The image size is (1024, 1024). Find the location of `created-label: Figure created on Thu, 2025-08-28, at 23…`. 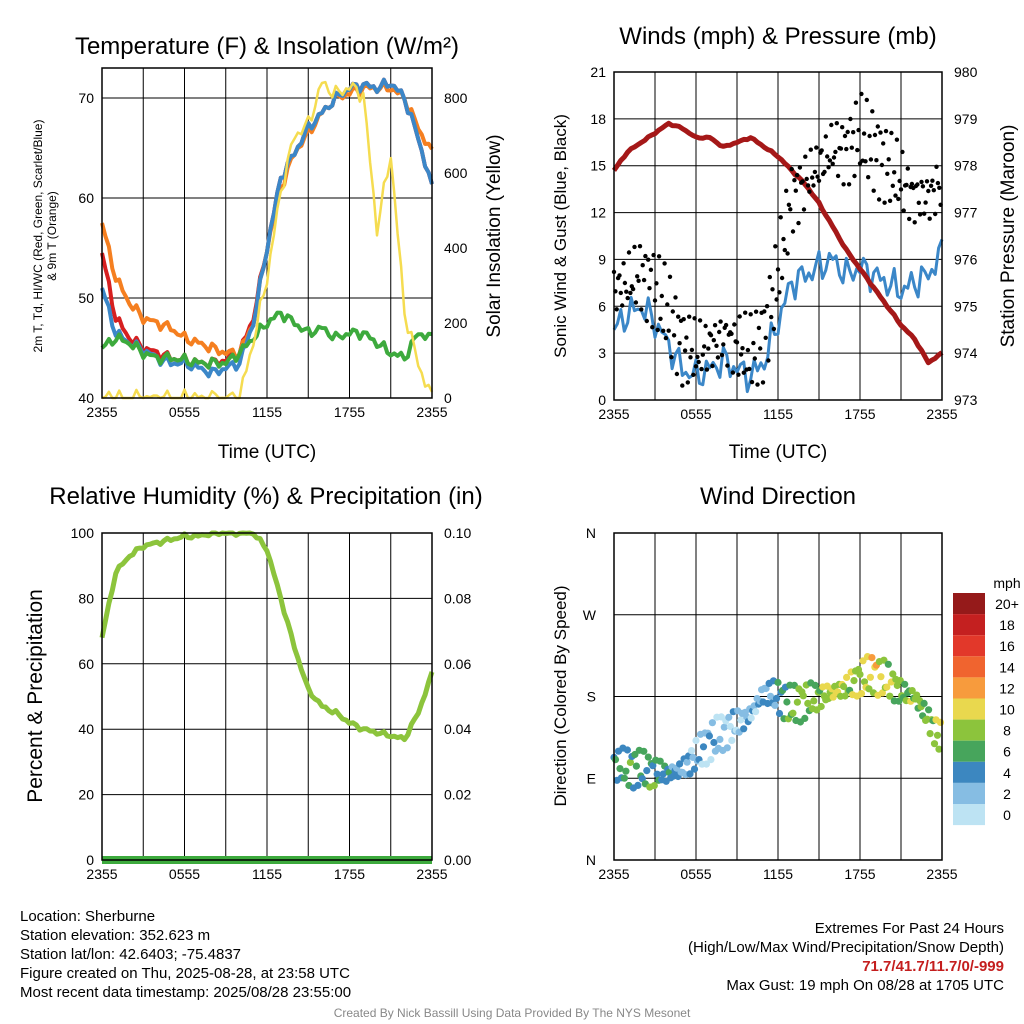

created-label: Figure created on Thu, 2025-08-28, at 23… is located at coordinates (185, 973).